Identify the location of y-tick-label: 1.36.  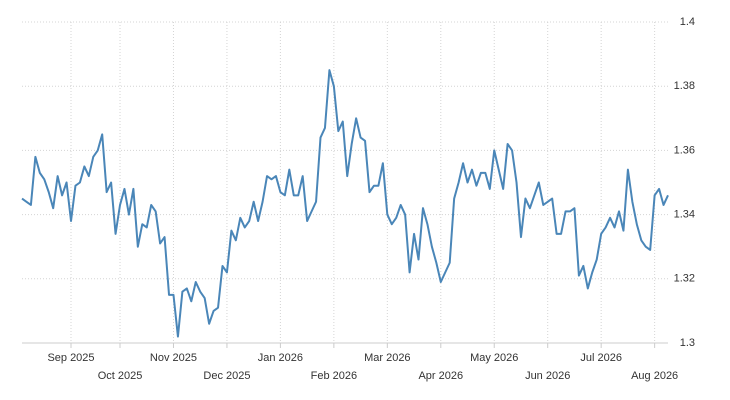
(684, 150).